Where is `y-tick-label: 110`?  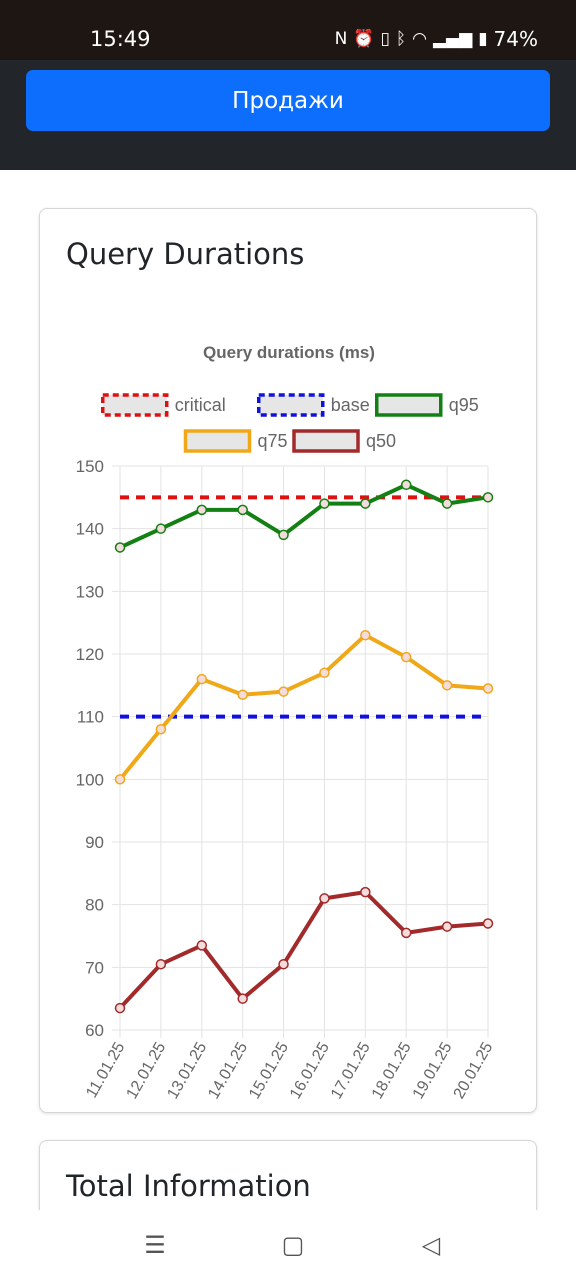 y-tick-label: 110 is located at coordinates (90, 717).